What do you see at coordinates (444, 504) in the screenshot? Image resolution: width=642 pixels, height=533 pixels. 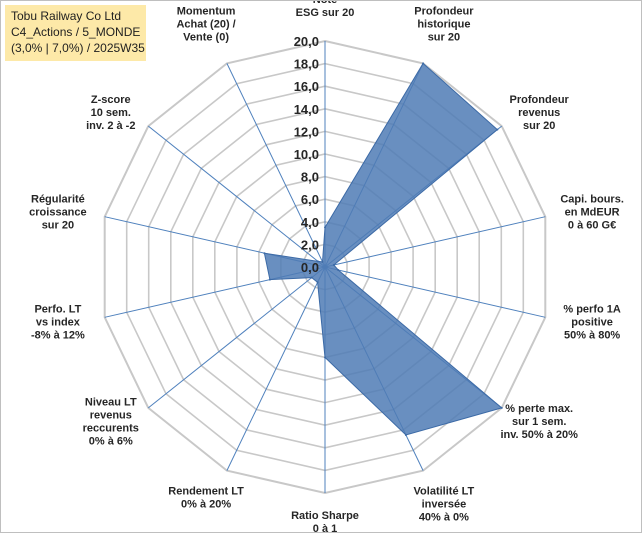 I see `axis-label: Volatilité LT inversée 40% à 0%` at bounding box center [444, 504].